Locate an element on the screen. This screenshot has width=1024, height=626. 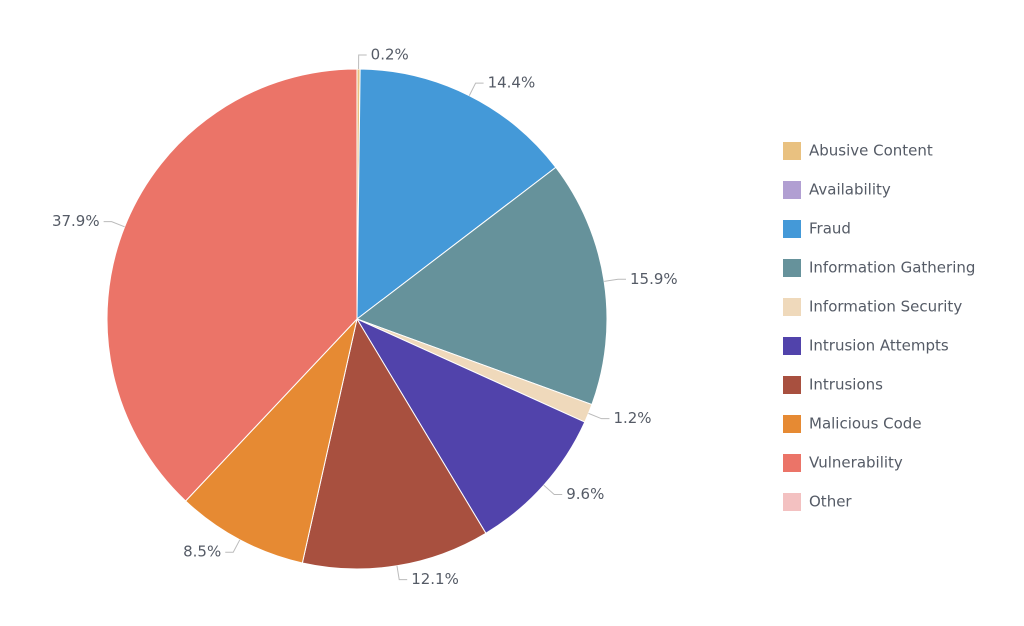
data-label: 15.9% is located at coordinates (654, 279).